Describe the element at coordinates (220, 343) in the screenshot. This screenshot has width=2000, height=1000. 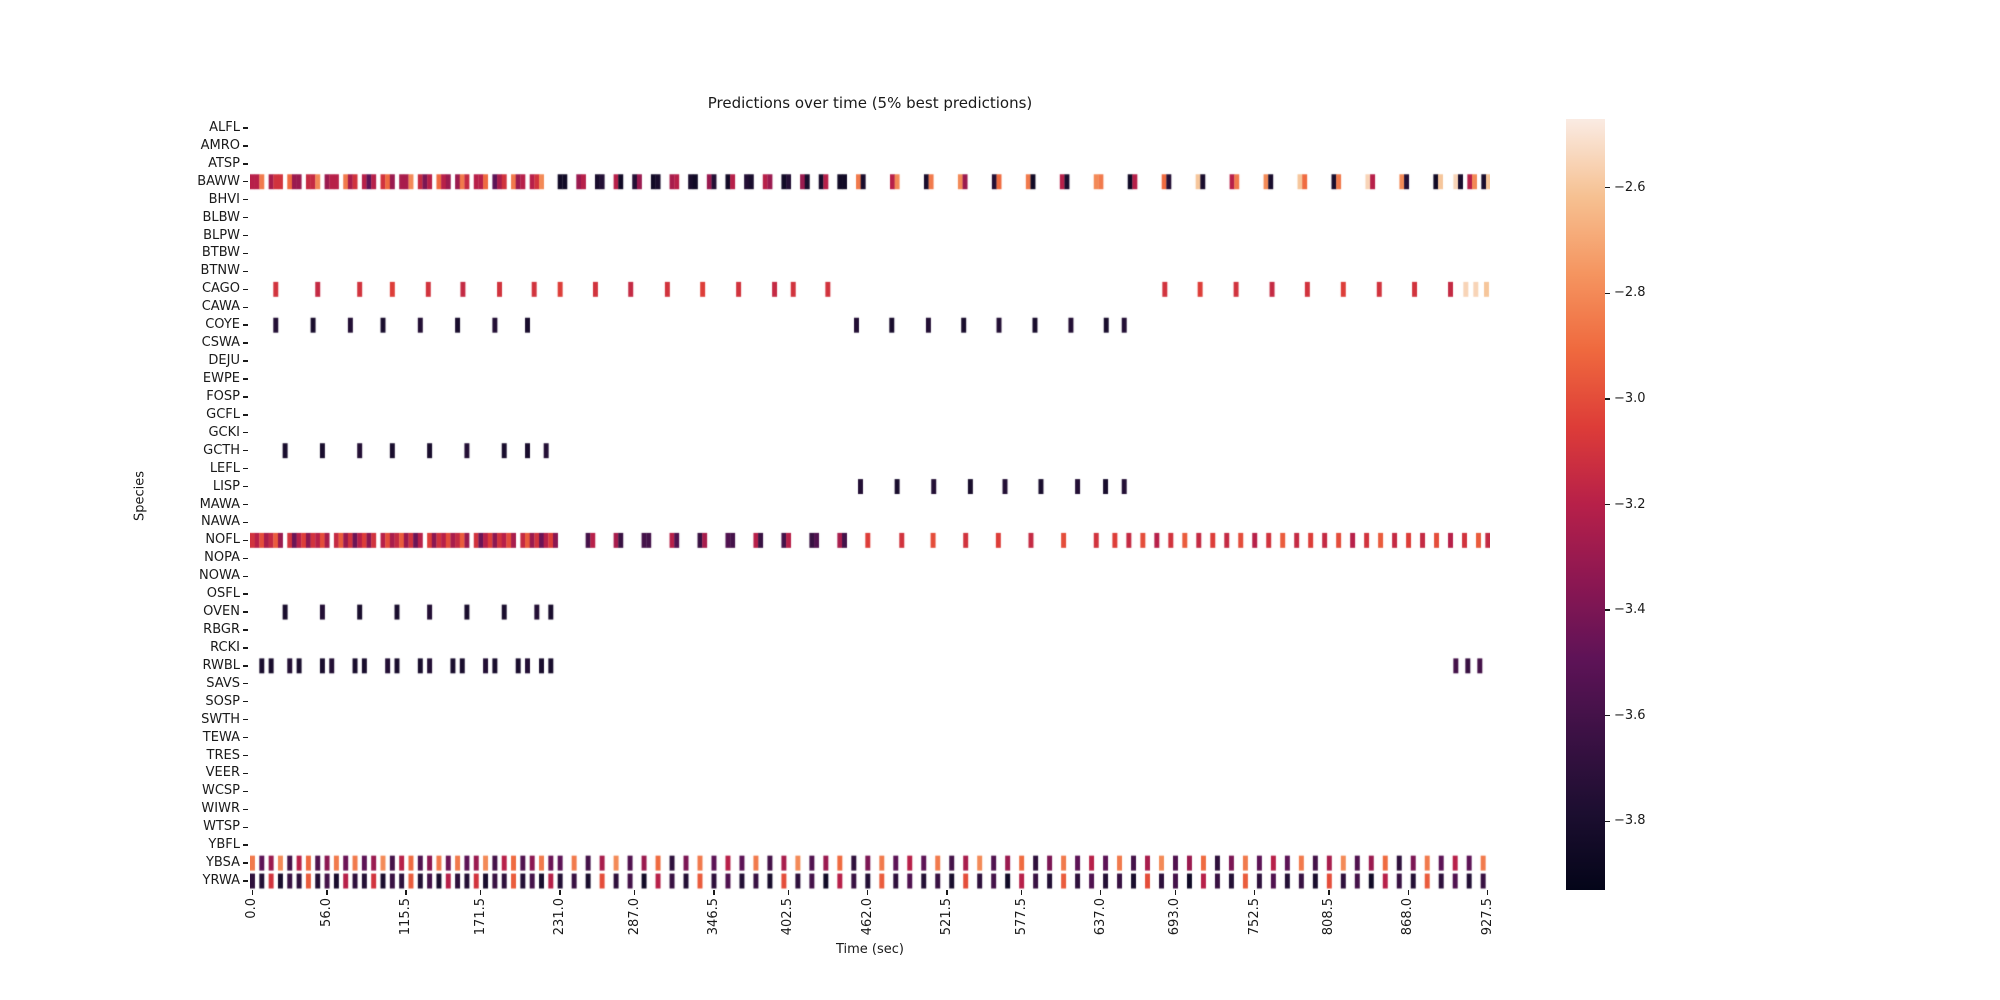
I see `y-tick-label: CSWA` at that location.